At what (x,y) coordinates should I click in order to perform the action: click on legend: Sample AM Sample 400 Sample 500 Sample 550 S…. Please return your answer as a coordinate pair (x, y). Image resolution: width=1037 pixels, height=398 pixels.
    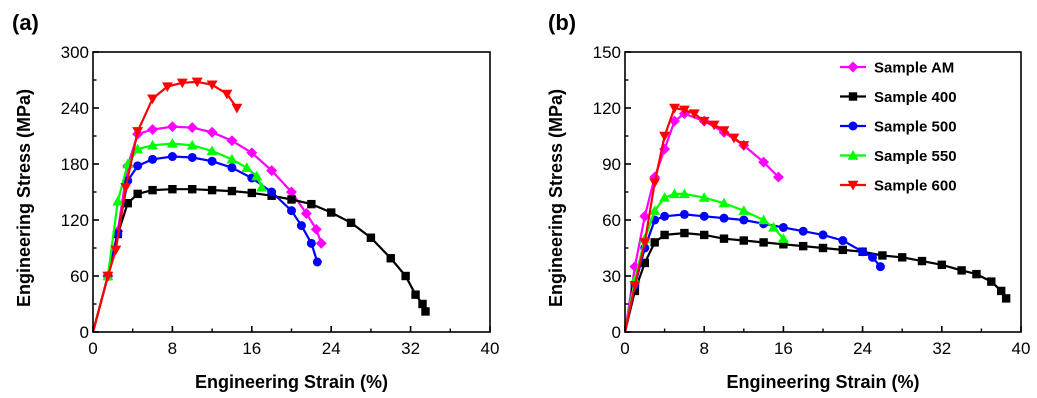
    Looking at the image, I should click on (898, 127).